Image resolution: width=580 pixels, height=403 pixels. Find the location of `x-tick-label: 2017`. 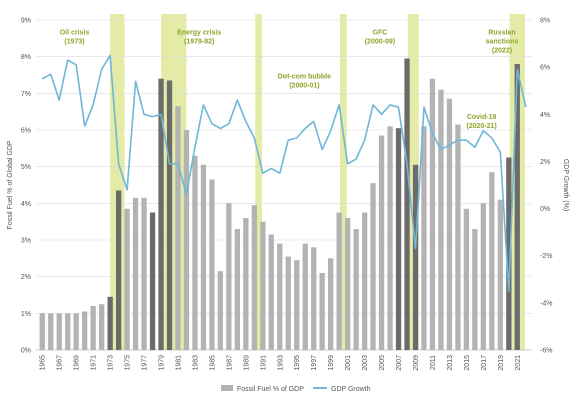

x-tick-label: 2017 is located at coordinates (484, 363).